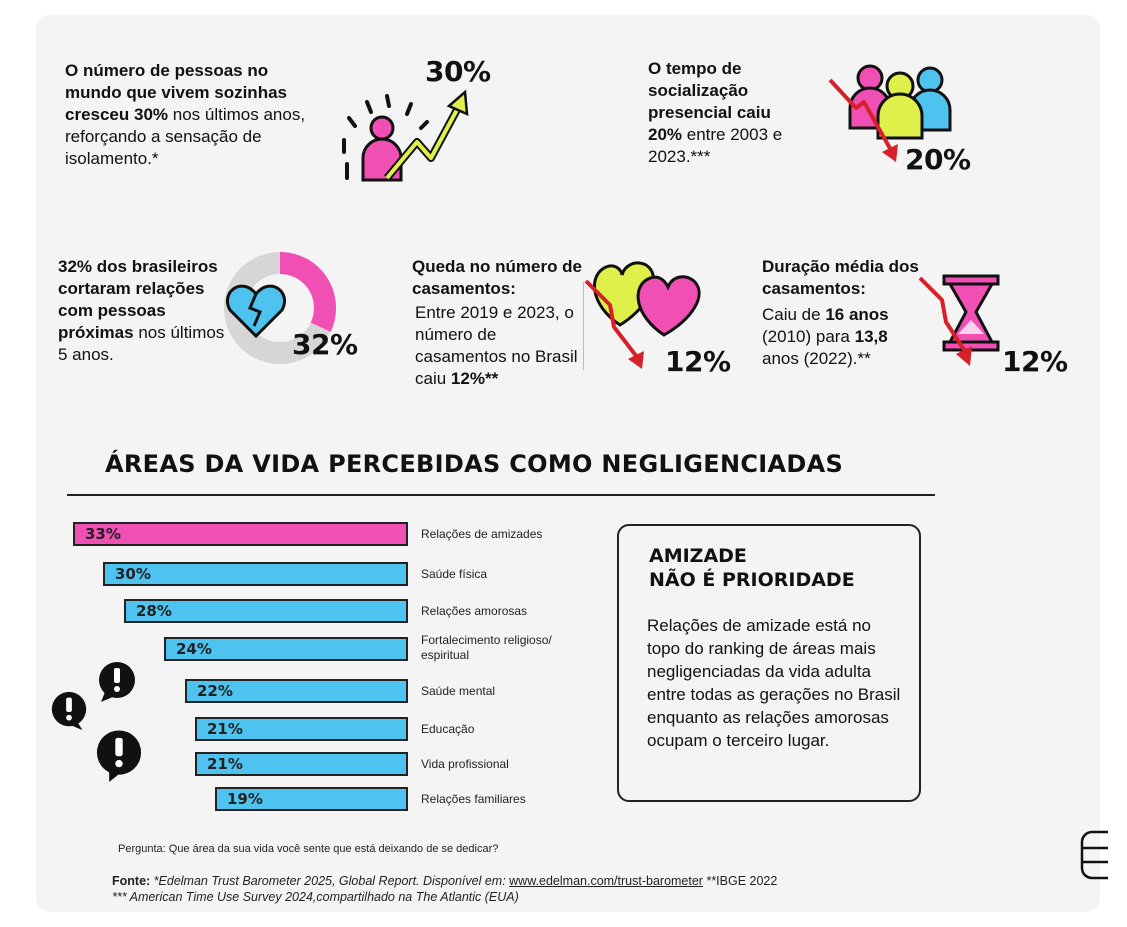  Describe the element at coordinates (665, 134) in the screenshot. I see `stat-social-strong: 20%` at that location.